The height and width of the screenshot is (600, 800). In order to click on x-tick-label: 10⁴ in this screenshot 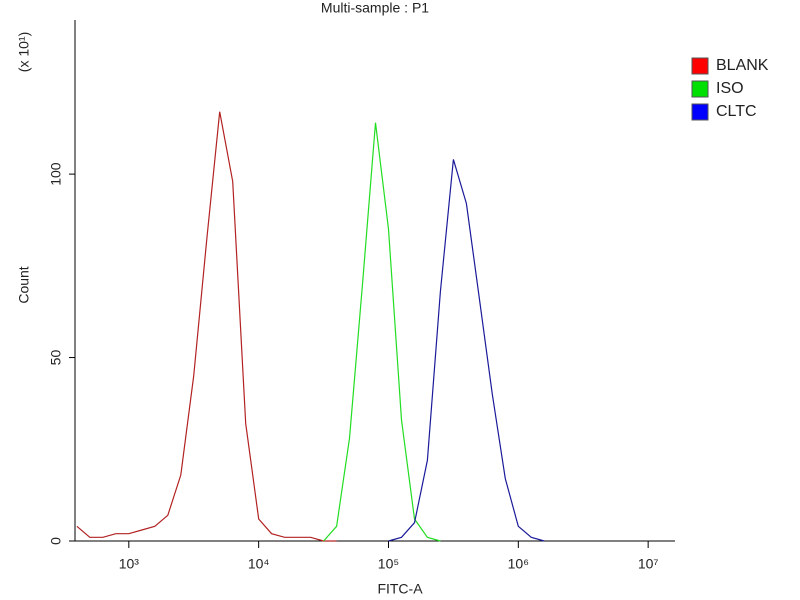, I will do `click(259, 564)`.